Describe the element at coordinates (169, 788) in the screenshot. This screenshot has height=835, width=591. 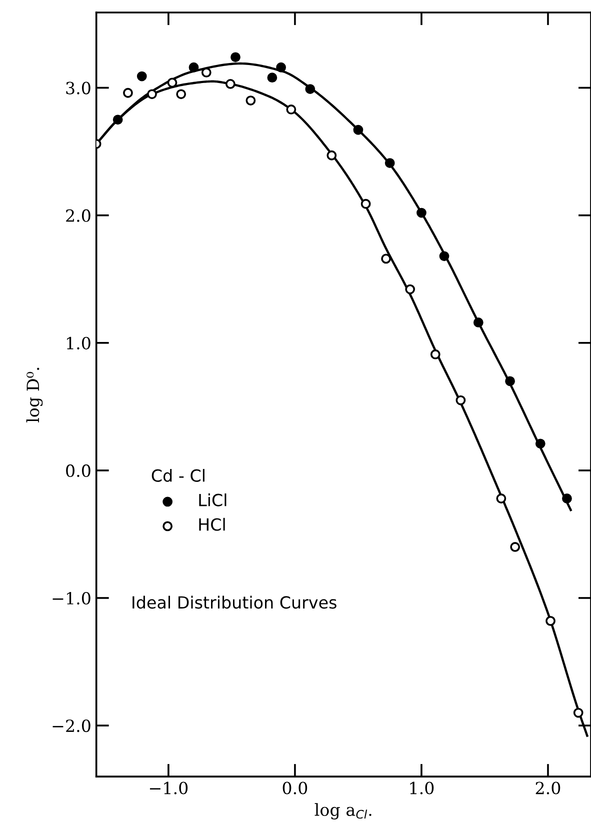
I see `x-tick-label: −1.0` at that location.